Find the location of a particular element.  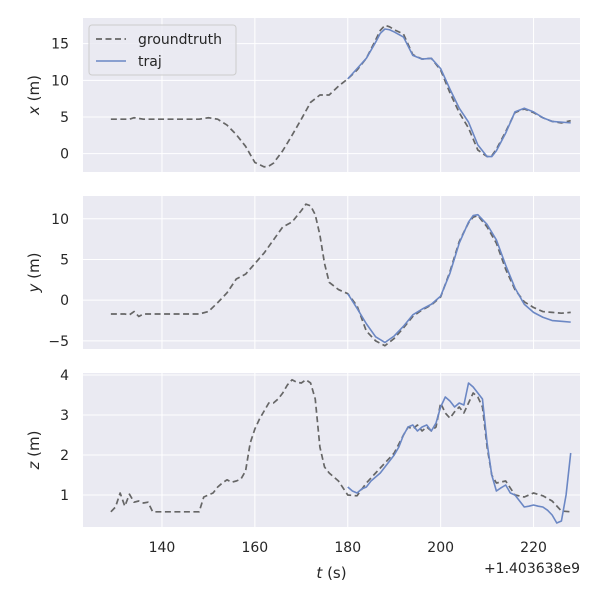

y-tick-label: 4 is located at coordinates (64, 376).